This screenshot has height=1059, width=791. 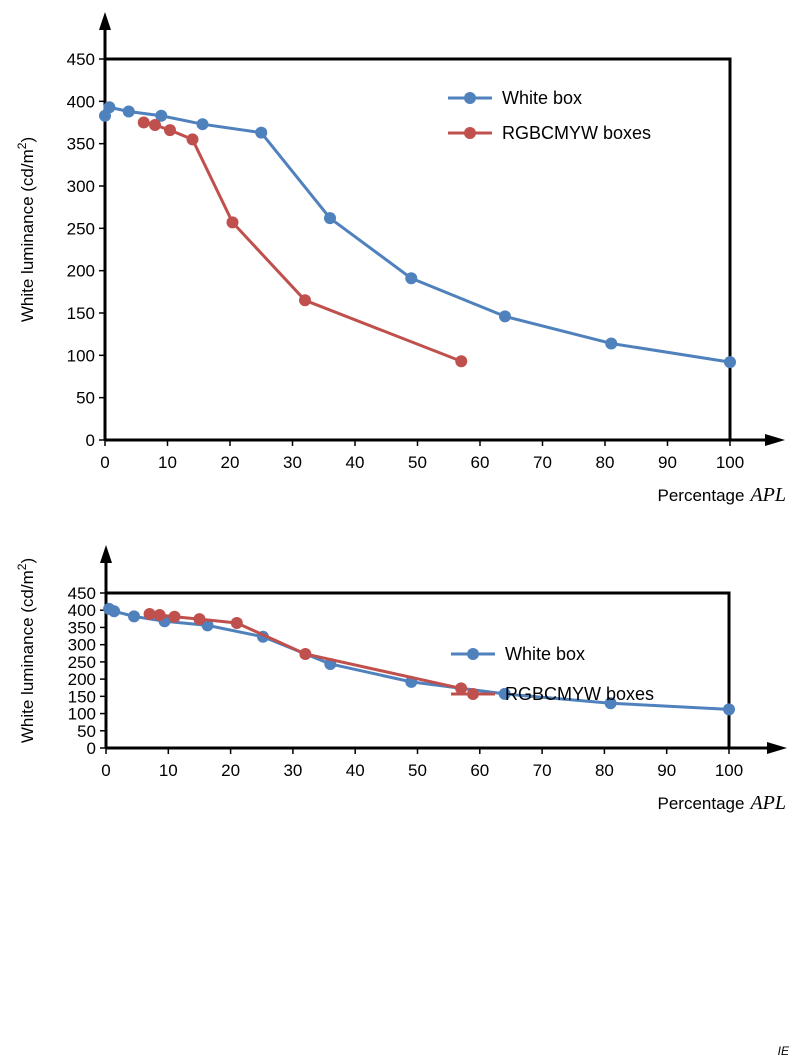 I want to click on y-tick-label: 150, so click(x=82, y=696).